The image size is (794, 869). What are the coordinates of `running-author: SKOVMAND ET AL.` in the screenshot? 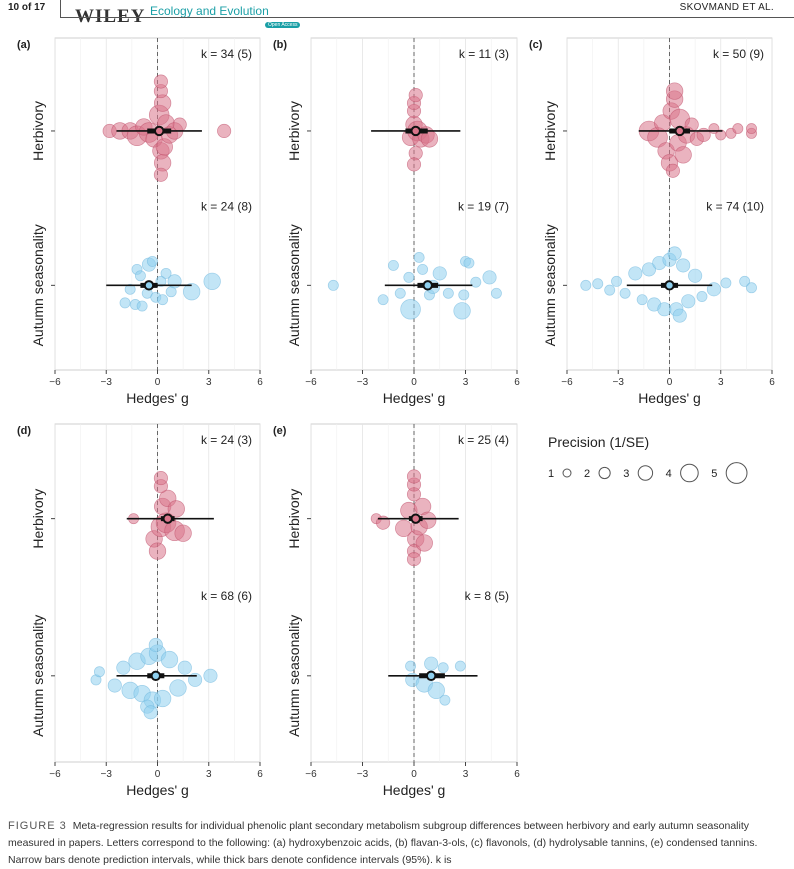 It's located at (726, 7).